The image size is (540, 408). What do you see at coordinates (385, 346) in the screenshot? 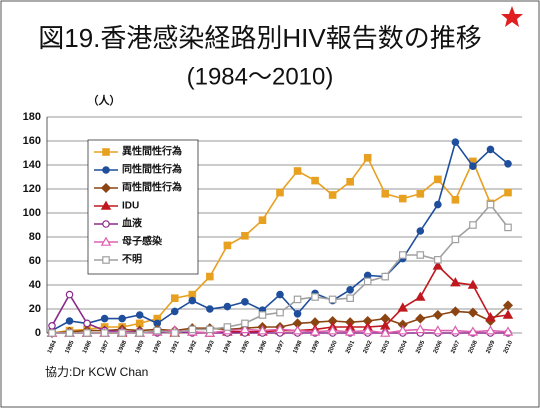
I see `x-tick-label: 2003` at bounding box center [385, 346].